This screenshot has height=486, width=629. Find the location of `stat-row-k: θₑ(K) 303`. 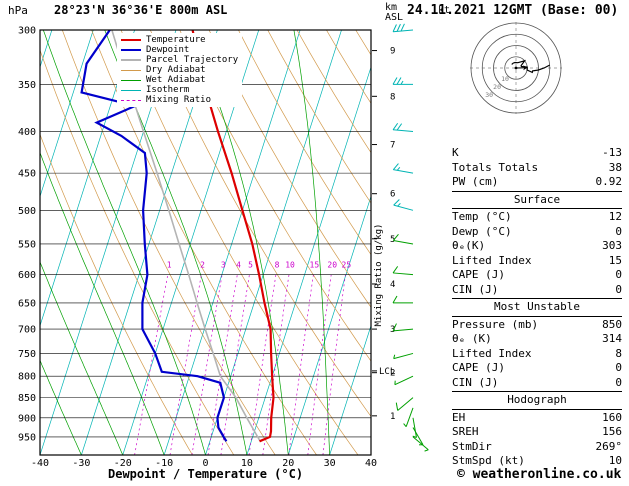

stat-row-k: θₑ(K) 303 is located at coordinates (537, 246).